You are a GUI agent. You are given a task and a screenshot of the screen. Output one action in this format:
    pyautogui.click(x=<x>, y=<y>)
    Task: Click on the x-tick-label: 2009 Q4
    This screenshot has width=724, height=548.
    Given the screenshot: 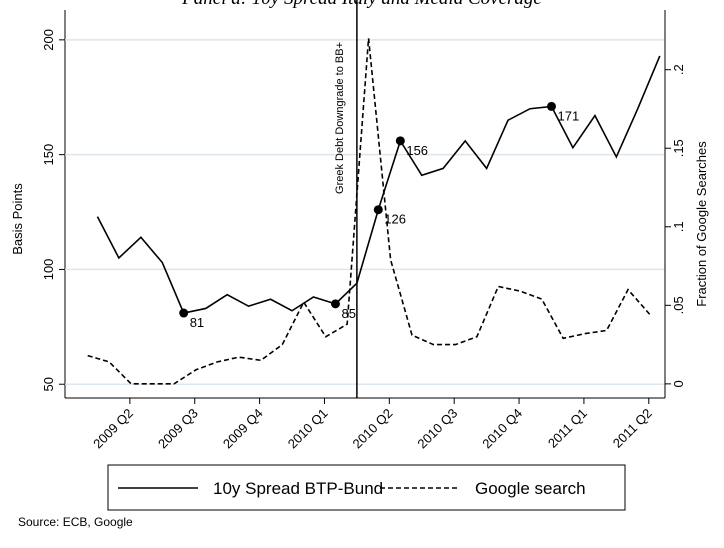 What is the action you would take?
    pyautogui.click(x=243, y=429)
    